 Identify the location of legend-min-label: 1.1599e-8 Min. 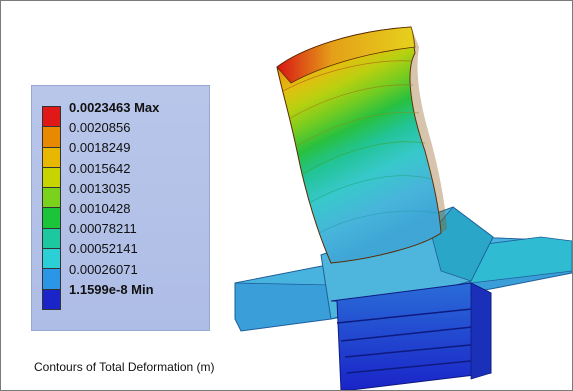
(111, 289).